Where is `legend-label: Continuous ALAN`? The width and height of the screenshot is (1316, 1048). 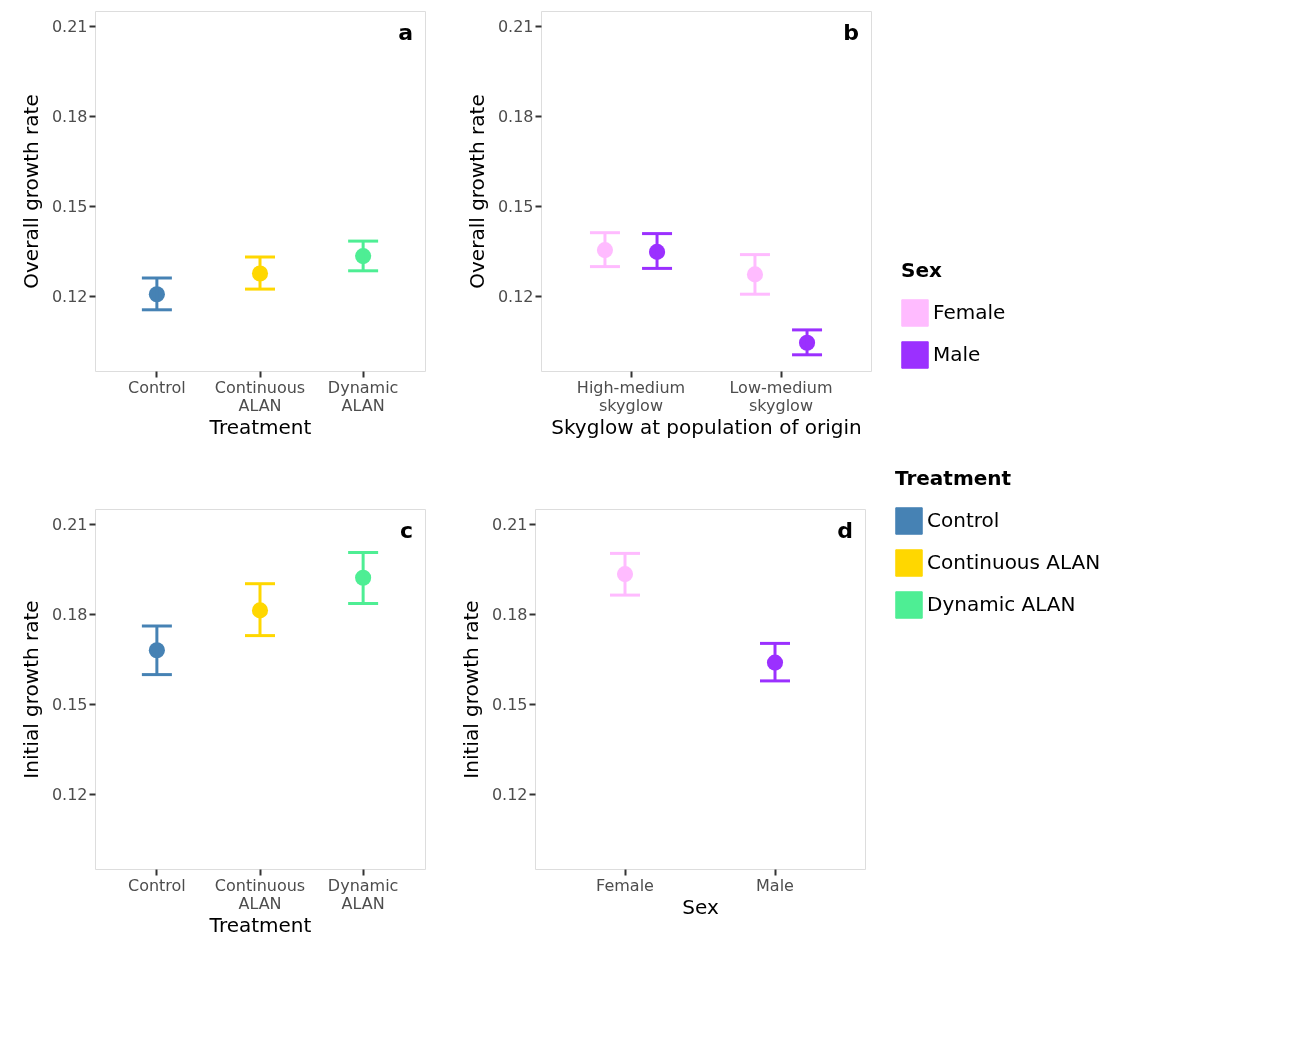 legend-label: Continuous ALAN is located at coordinates (1014, 562).